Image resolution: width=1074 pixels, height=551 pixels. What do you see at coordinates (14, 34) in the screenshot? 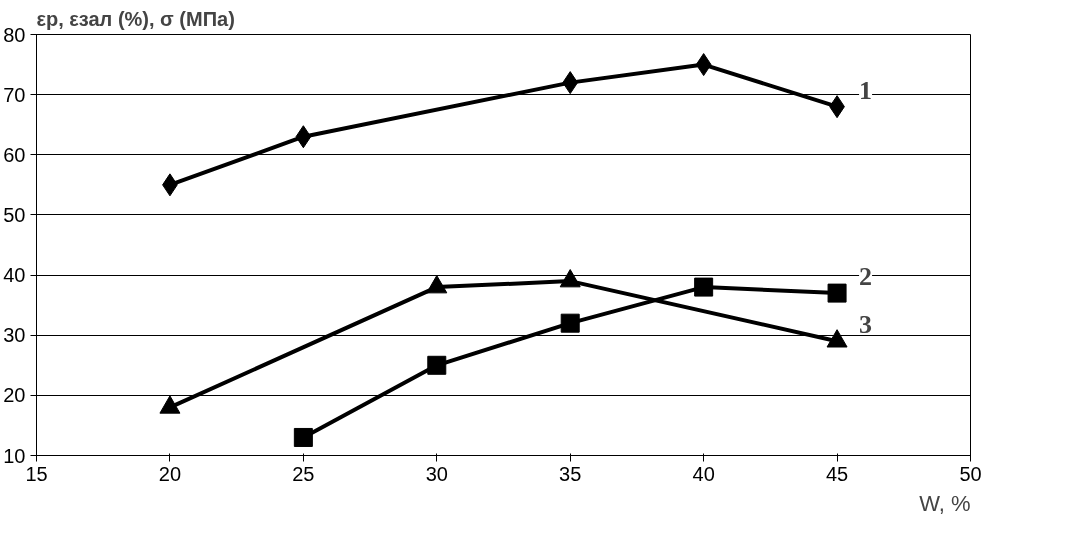
I see `y-tick-label: 80` at bounding box center [14, 34].